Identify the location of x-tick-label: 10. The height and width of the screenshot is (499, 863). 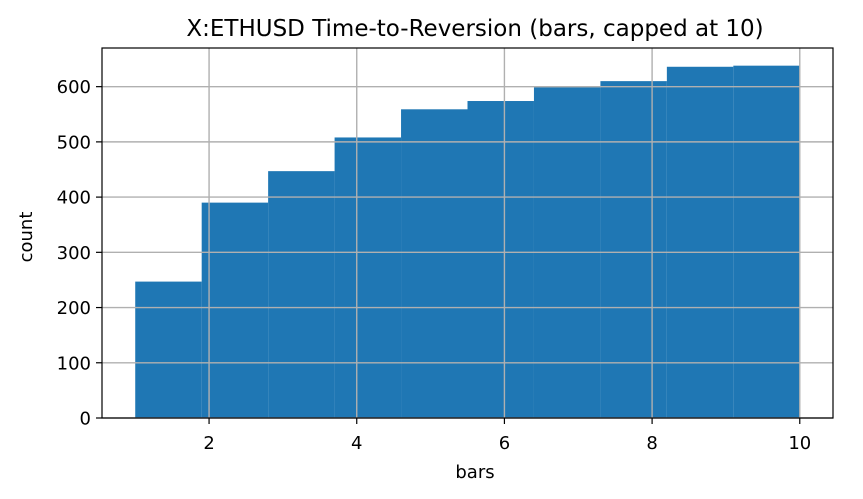
(799, 443).